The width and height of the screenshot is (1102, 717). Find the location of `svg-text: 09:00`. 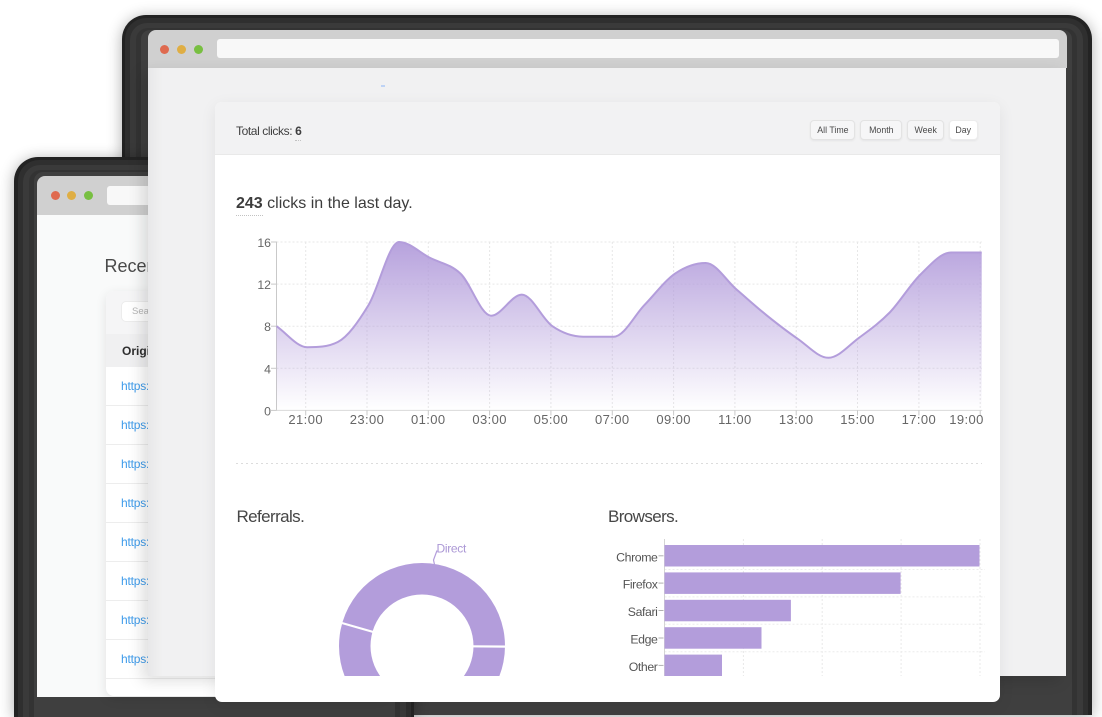

svg-text: 09:00 is located at coordinates (673, 419).